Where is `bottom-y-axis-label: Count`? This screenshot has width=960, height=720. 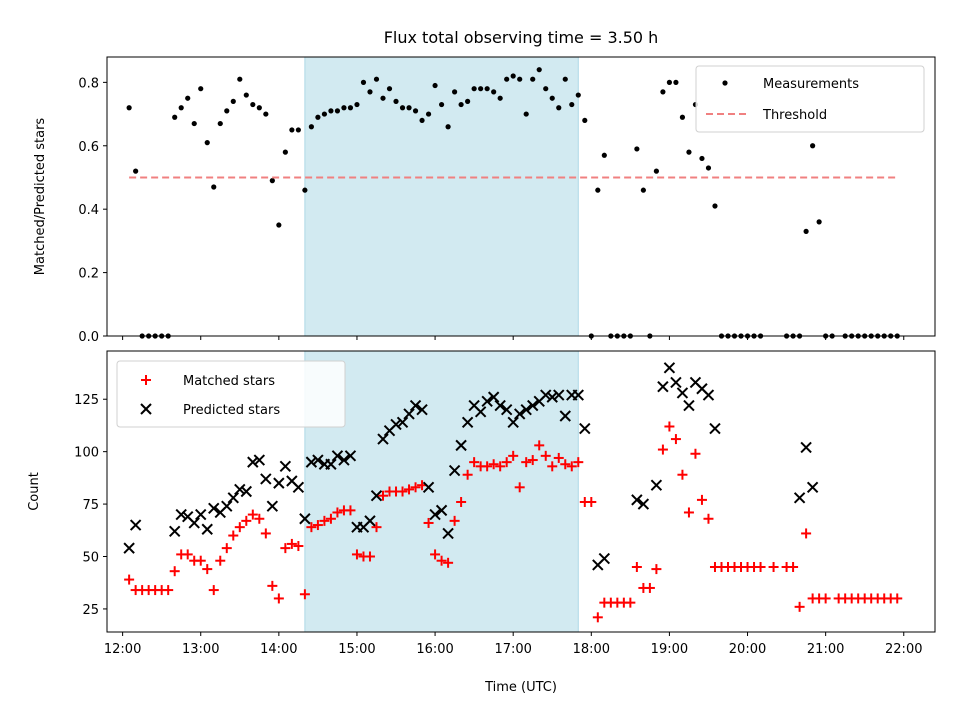 bottom-y-axis-label: Count is located at coordinates (34, 491).